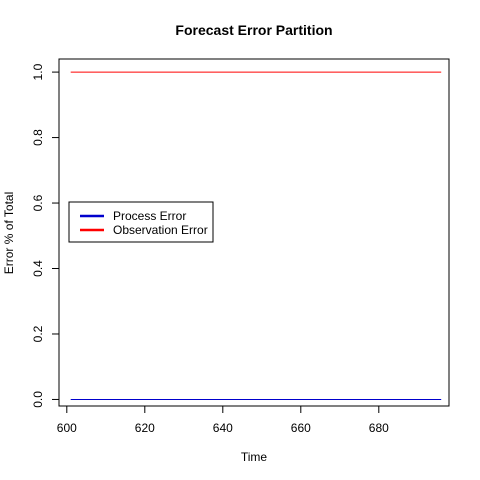 This screenshot has width=480, height=480. What do you see at coordinates (145, 428) in the screenshot?
I see `x-tick-label: 620` at bounding box center [145, 428].